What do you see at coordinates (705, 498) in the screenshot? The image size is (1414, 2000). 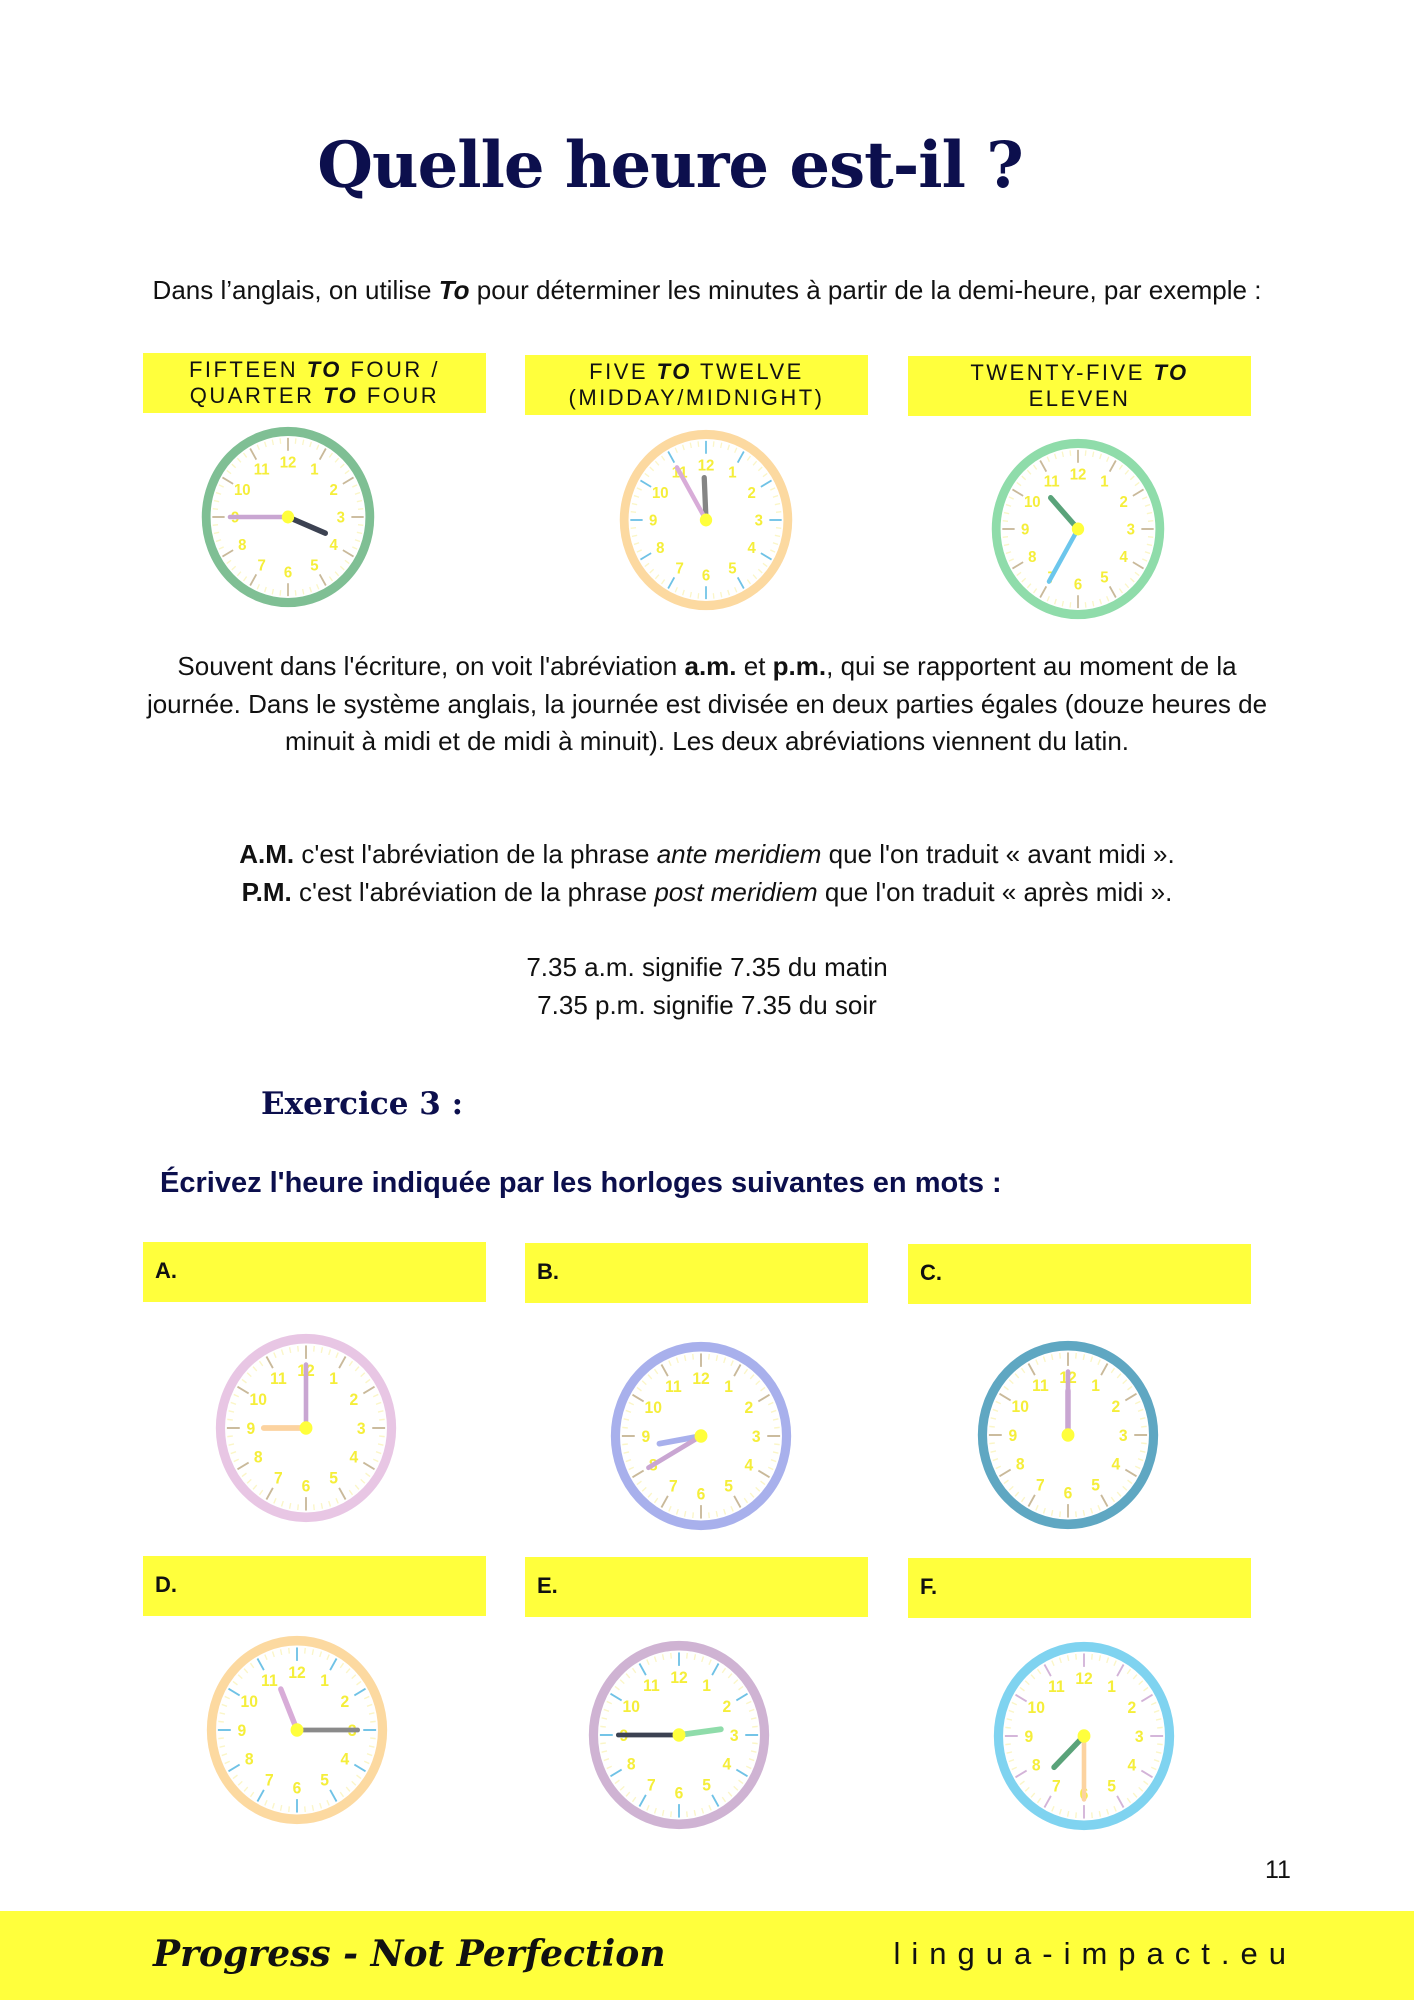 I see `hour-hand` at bounding box center [705, 498].